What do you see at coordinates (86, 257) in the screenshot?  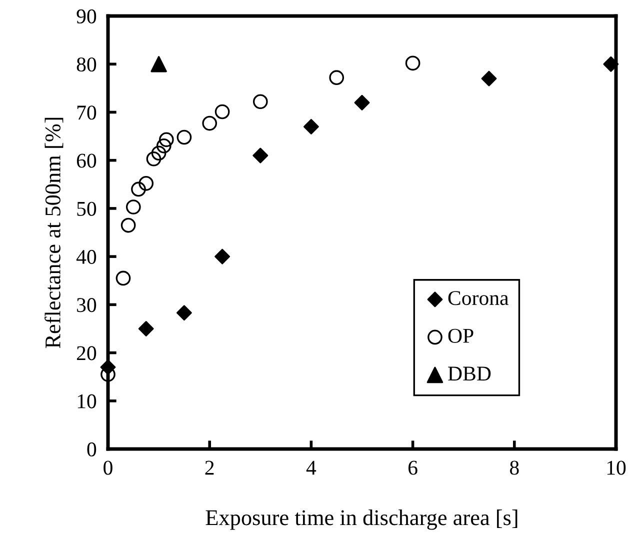 I see `y-tick-label: 40` at bounding box center [86, 257].